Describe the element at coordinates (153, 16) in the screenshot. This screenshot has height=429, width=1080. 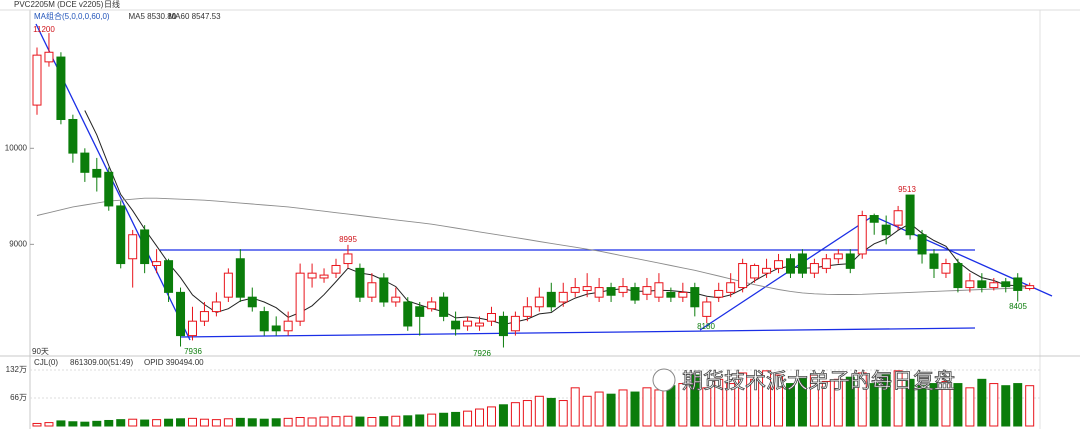
I see `legend-entry: MA5 8530.80` at that location.